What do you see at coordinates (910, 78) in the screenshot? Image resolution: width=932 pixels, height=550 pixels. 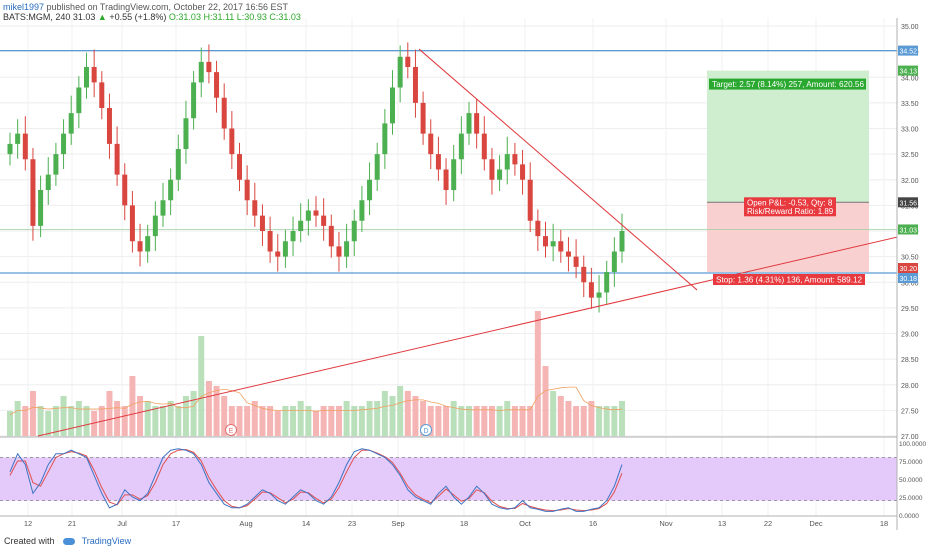 I see `price-tick-label: 34.00` at bounding box center [910, 78].